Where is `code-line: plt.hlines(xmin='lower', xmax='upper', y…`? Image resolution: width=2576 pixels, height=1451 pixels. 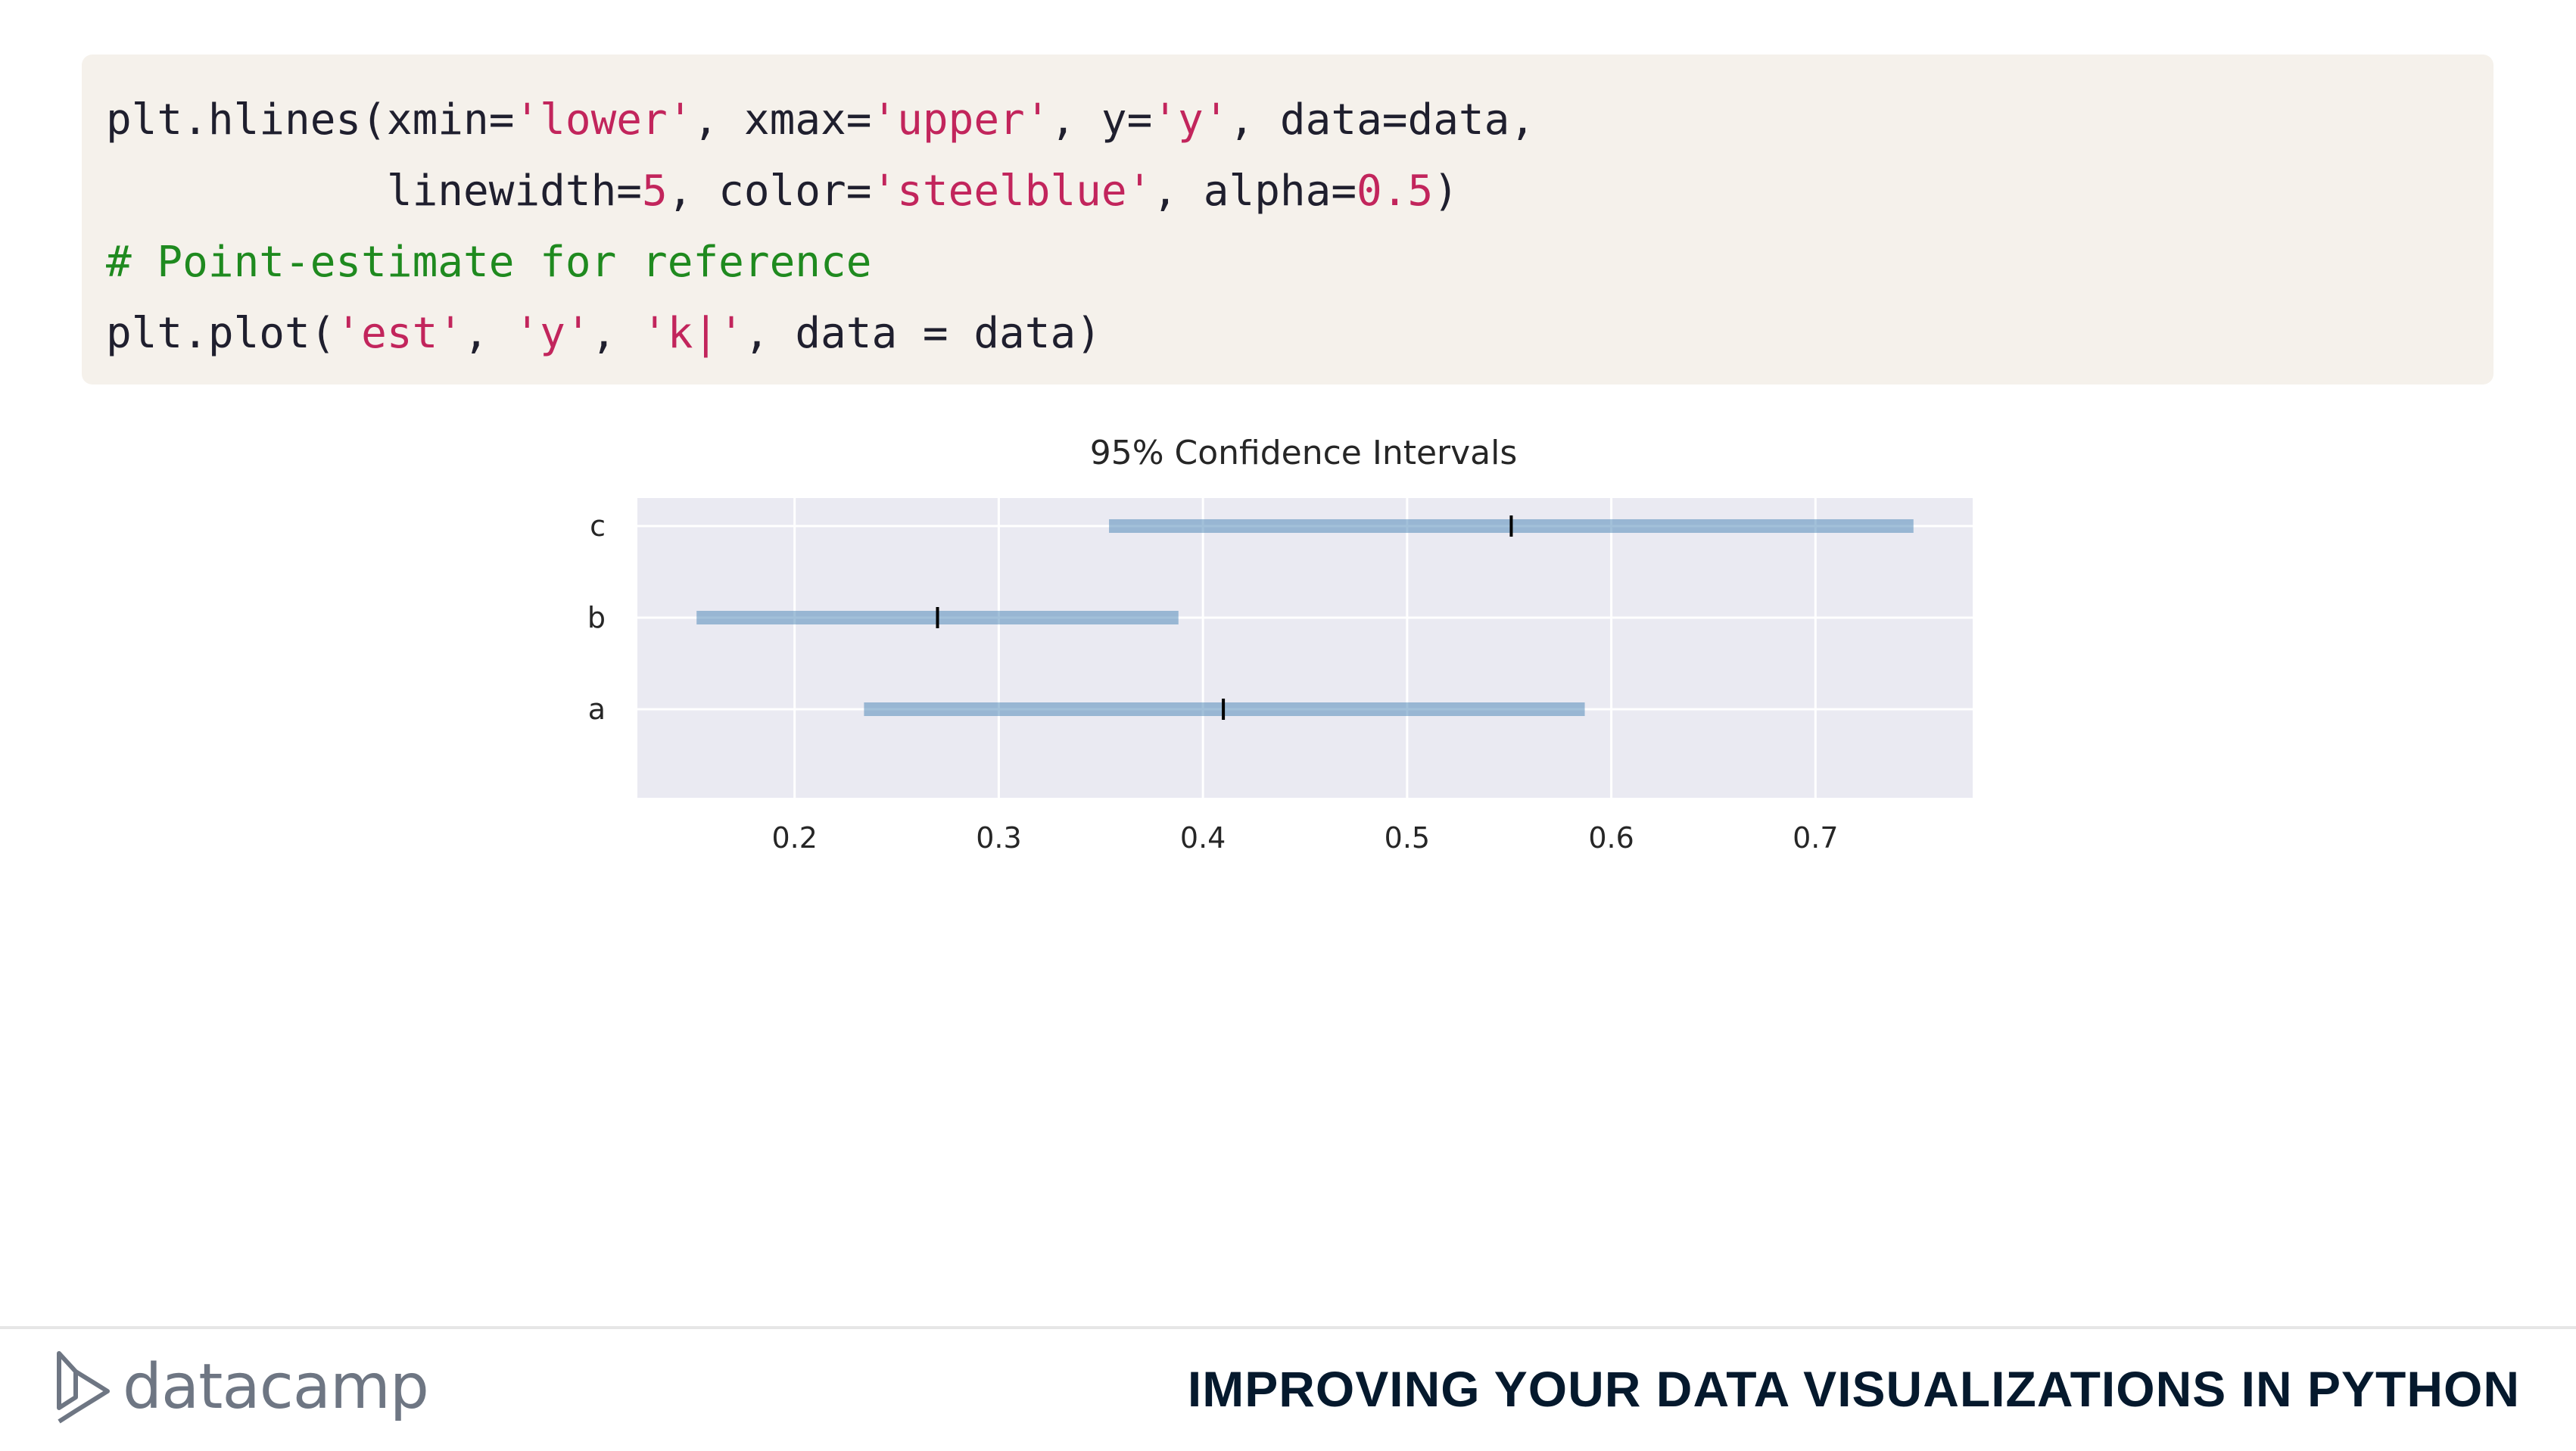
code-line: plt.hlines(xmin='lower', xmax='upper', y… is located at coordinates (1299, 121).